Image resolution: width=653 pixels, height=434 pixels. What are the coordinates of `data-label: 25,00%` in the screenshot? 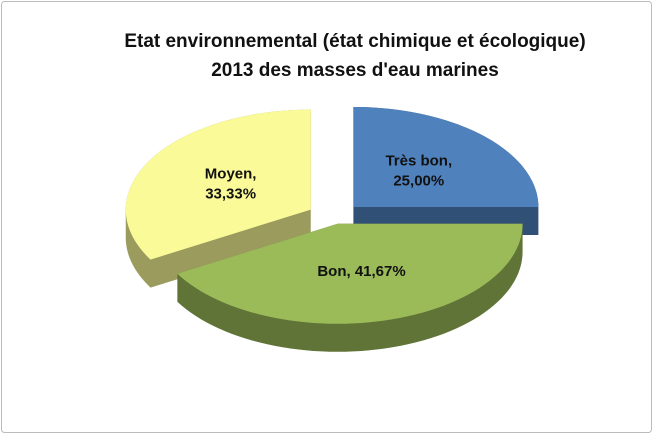 It's located at (418, 181).